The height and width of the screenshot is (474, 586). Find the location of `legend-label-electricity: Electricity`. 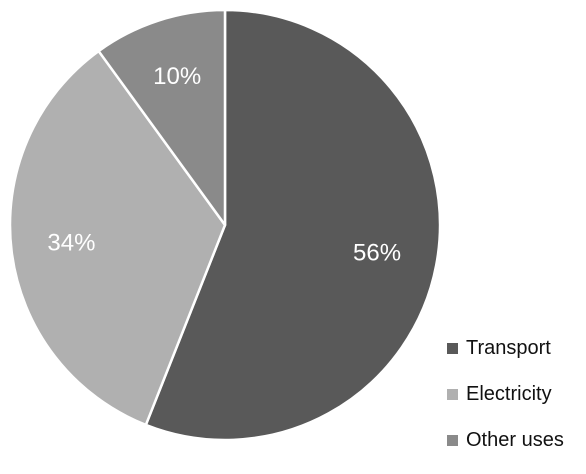

legend-label-electricity: Electricity is located at coordinates (509, 394).